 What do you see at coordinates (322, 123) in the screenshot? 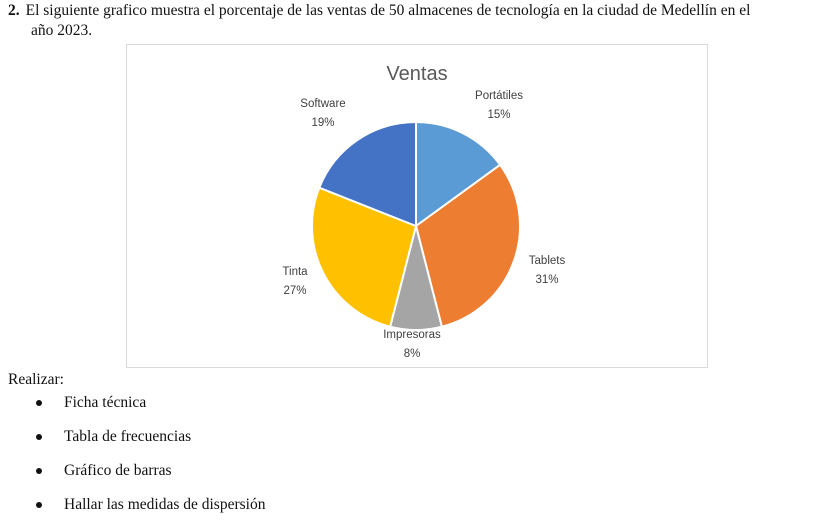
I see `slice-percent-label: 19%` at bounding box center [322, 123].